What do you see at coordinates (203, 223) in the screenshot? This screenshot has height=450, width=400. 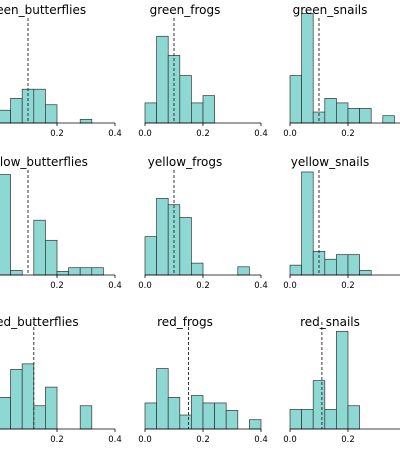 I see `panel-yellow_frogs: 0.0 0.2 0.4 yellow_frogs` at bounding box center [203, 223].